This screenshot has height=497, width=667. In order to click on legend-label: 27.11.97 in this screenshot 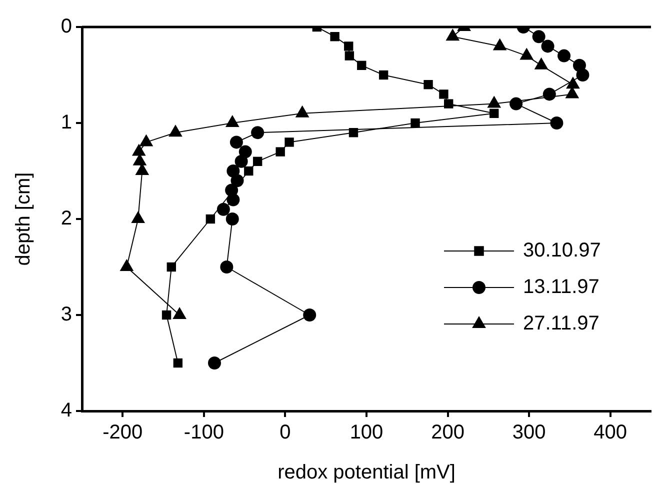, I will do `click(561, 323)`.